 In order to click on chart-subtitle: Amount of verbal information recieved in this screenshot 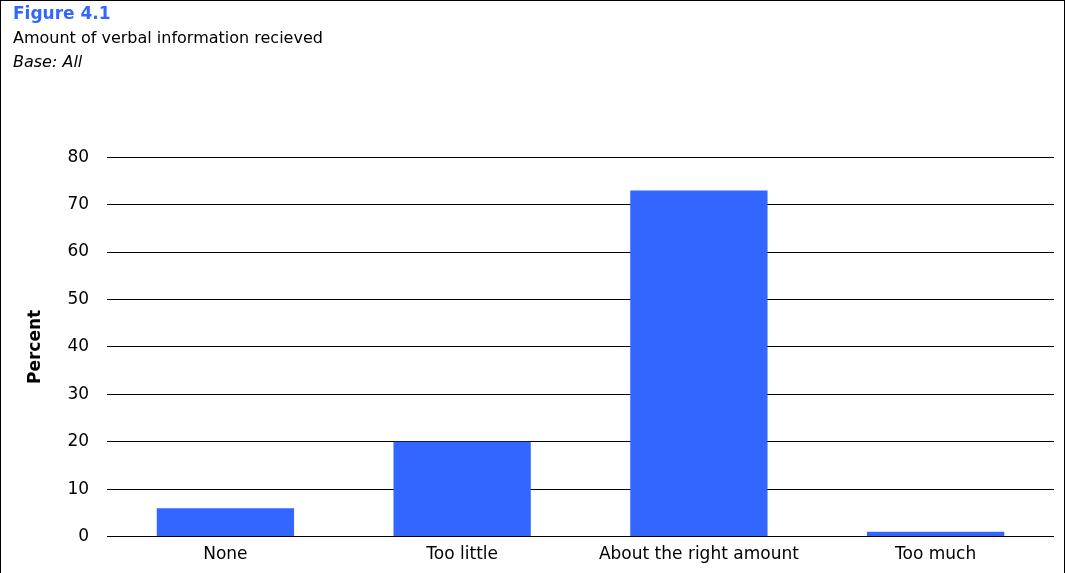, I will do `click(168, 37)`.